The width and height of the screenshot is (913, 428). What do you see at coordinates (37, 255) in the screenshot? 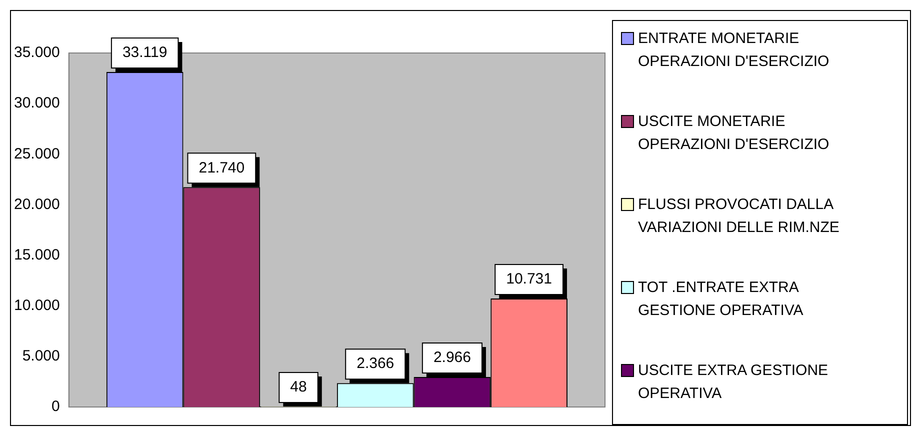
I see `y-tick-label: 15.000` at bounding box center [37, 255].